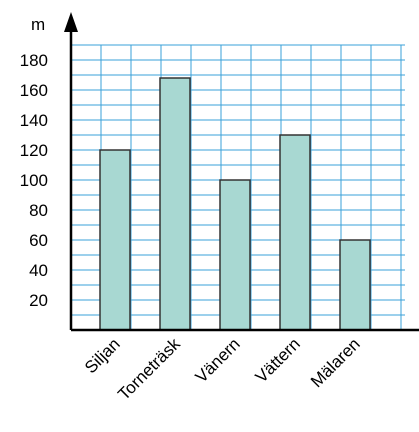 Image resolution: width=419 pixels, height=432 pixels. What do you see at coordinates (38, 24) in the screenshot?
I see `y-axis-unit-label: m` at bounding box center [38, 24].